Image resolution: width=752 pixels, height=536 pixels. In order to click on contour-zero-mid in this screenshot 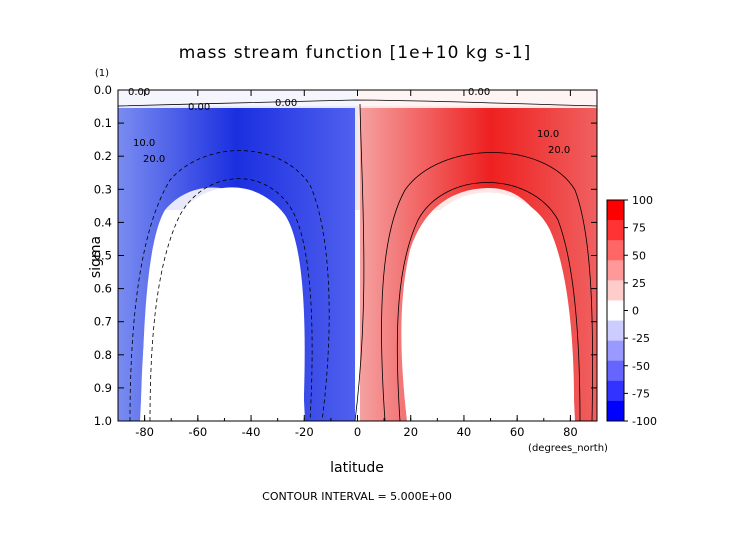, I will do `click(359, 262)`.